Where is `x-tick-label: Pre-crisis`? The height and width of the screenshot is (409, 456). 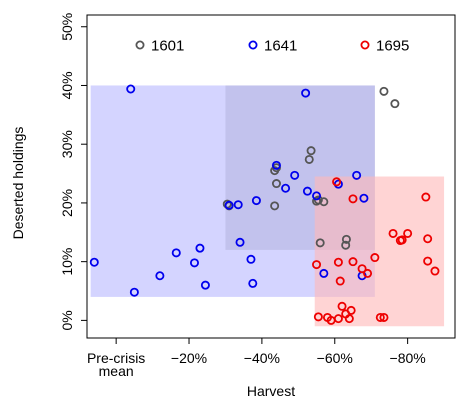
x-tick-label: Pre-crisis is located at coordinates (116, 358).